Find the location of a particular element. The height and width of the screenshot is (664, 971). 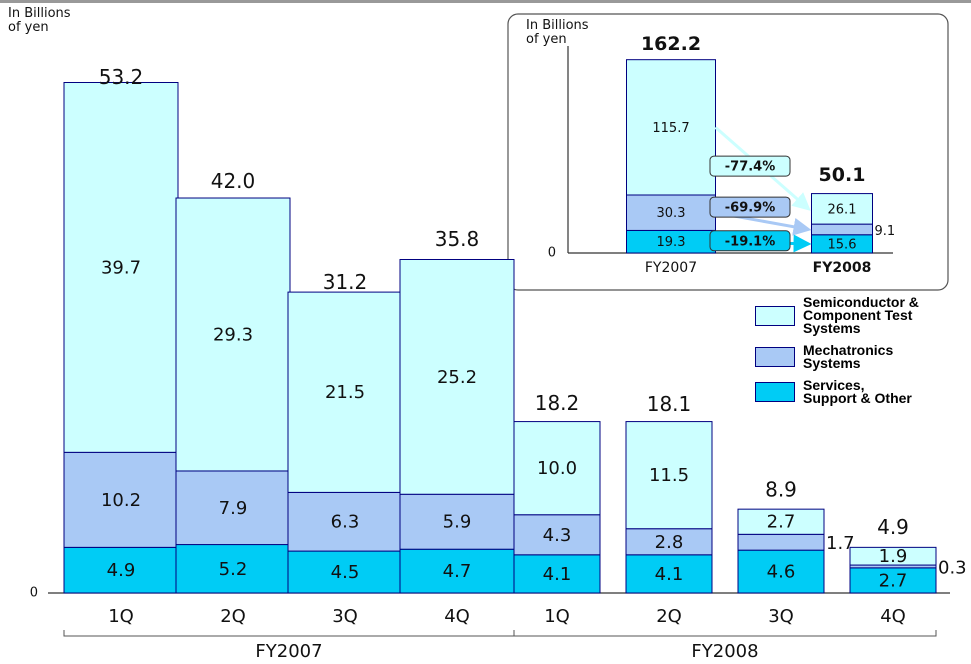

segment-label: 5.9 is located at coordinates (457, 522).